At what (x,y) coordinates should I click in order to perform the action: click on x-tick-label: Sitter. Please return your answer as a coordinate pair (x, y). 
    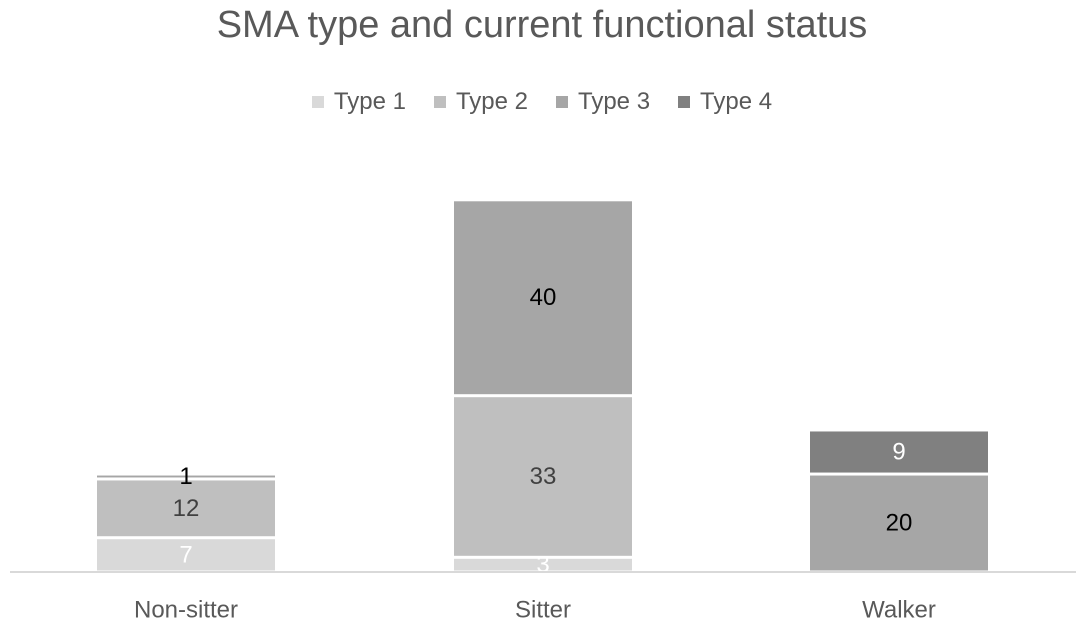
    Looking at the image, I should click on (543, 610).